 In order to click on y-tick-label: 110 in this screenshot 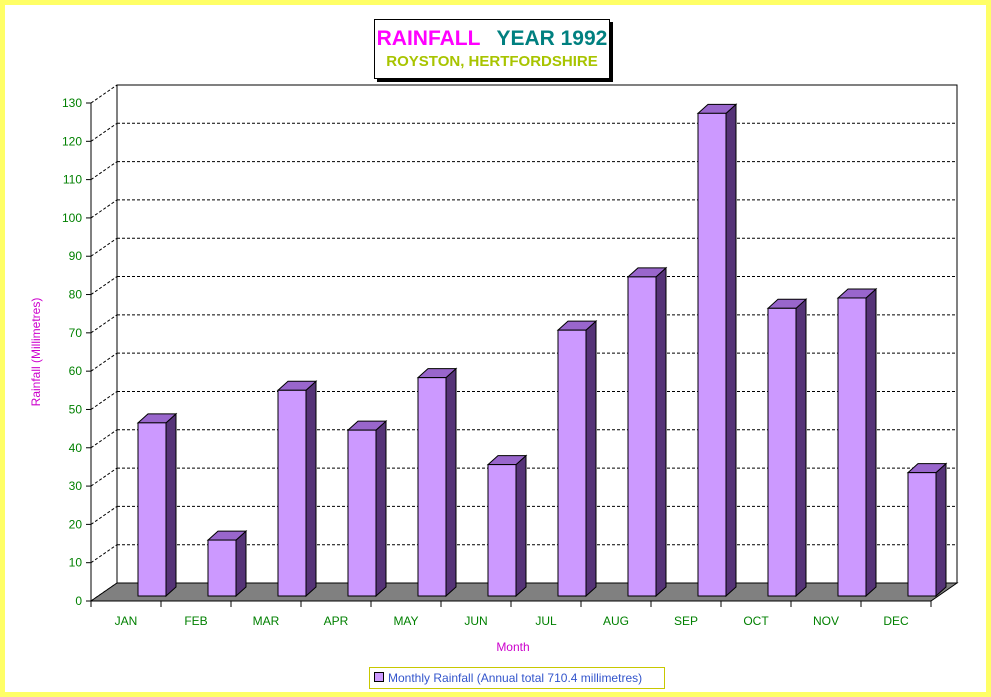, I will do `click(72, 180)`.